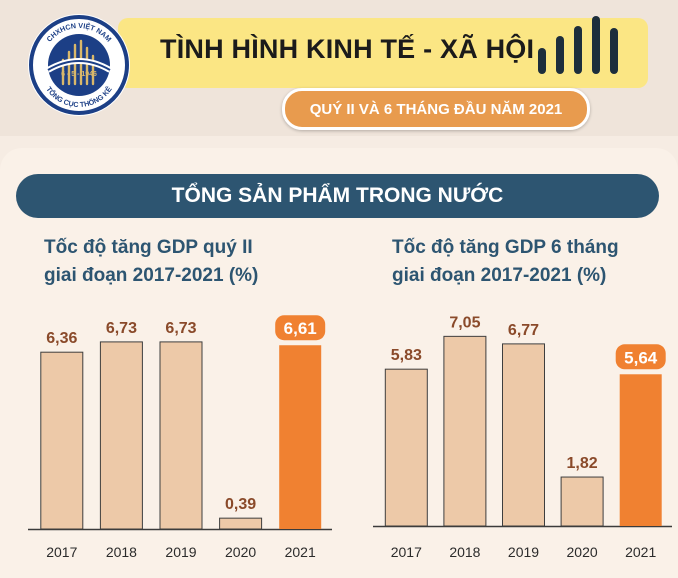 The image size is (678, 578). What do you see at coordinates (61, 338) in the screenshot?
I see `chart1-value-label-2017: 6,36` at bounding box center [61, 338].